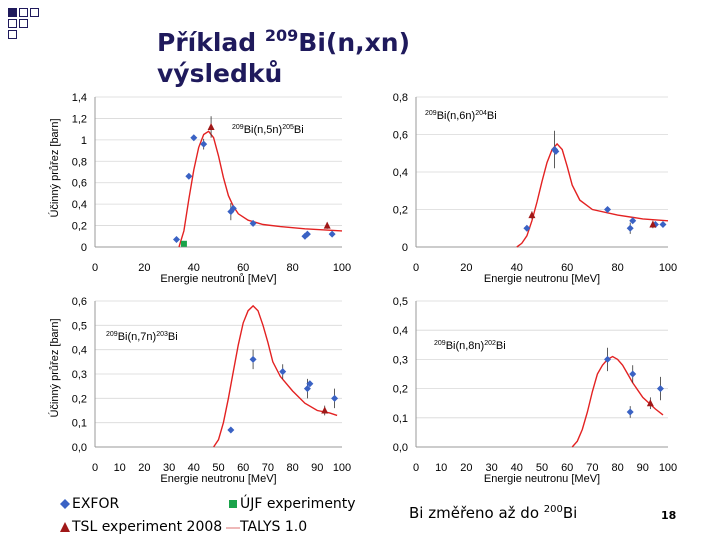 Image resolution: width=720 pixels, height=540 pixels. I want to click on y-tick-label: 0,1, so click(400, 419).